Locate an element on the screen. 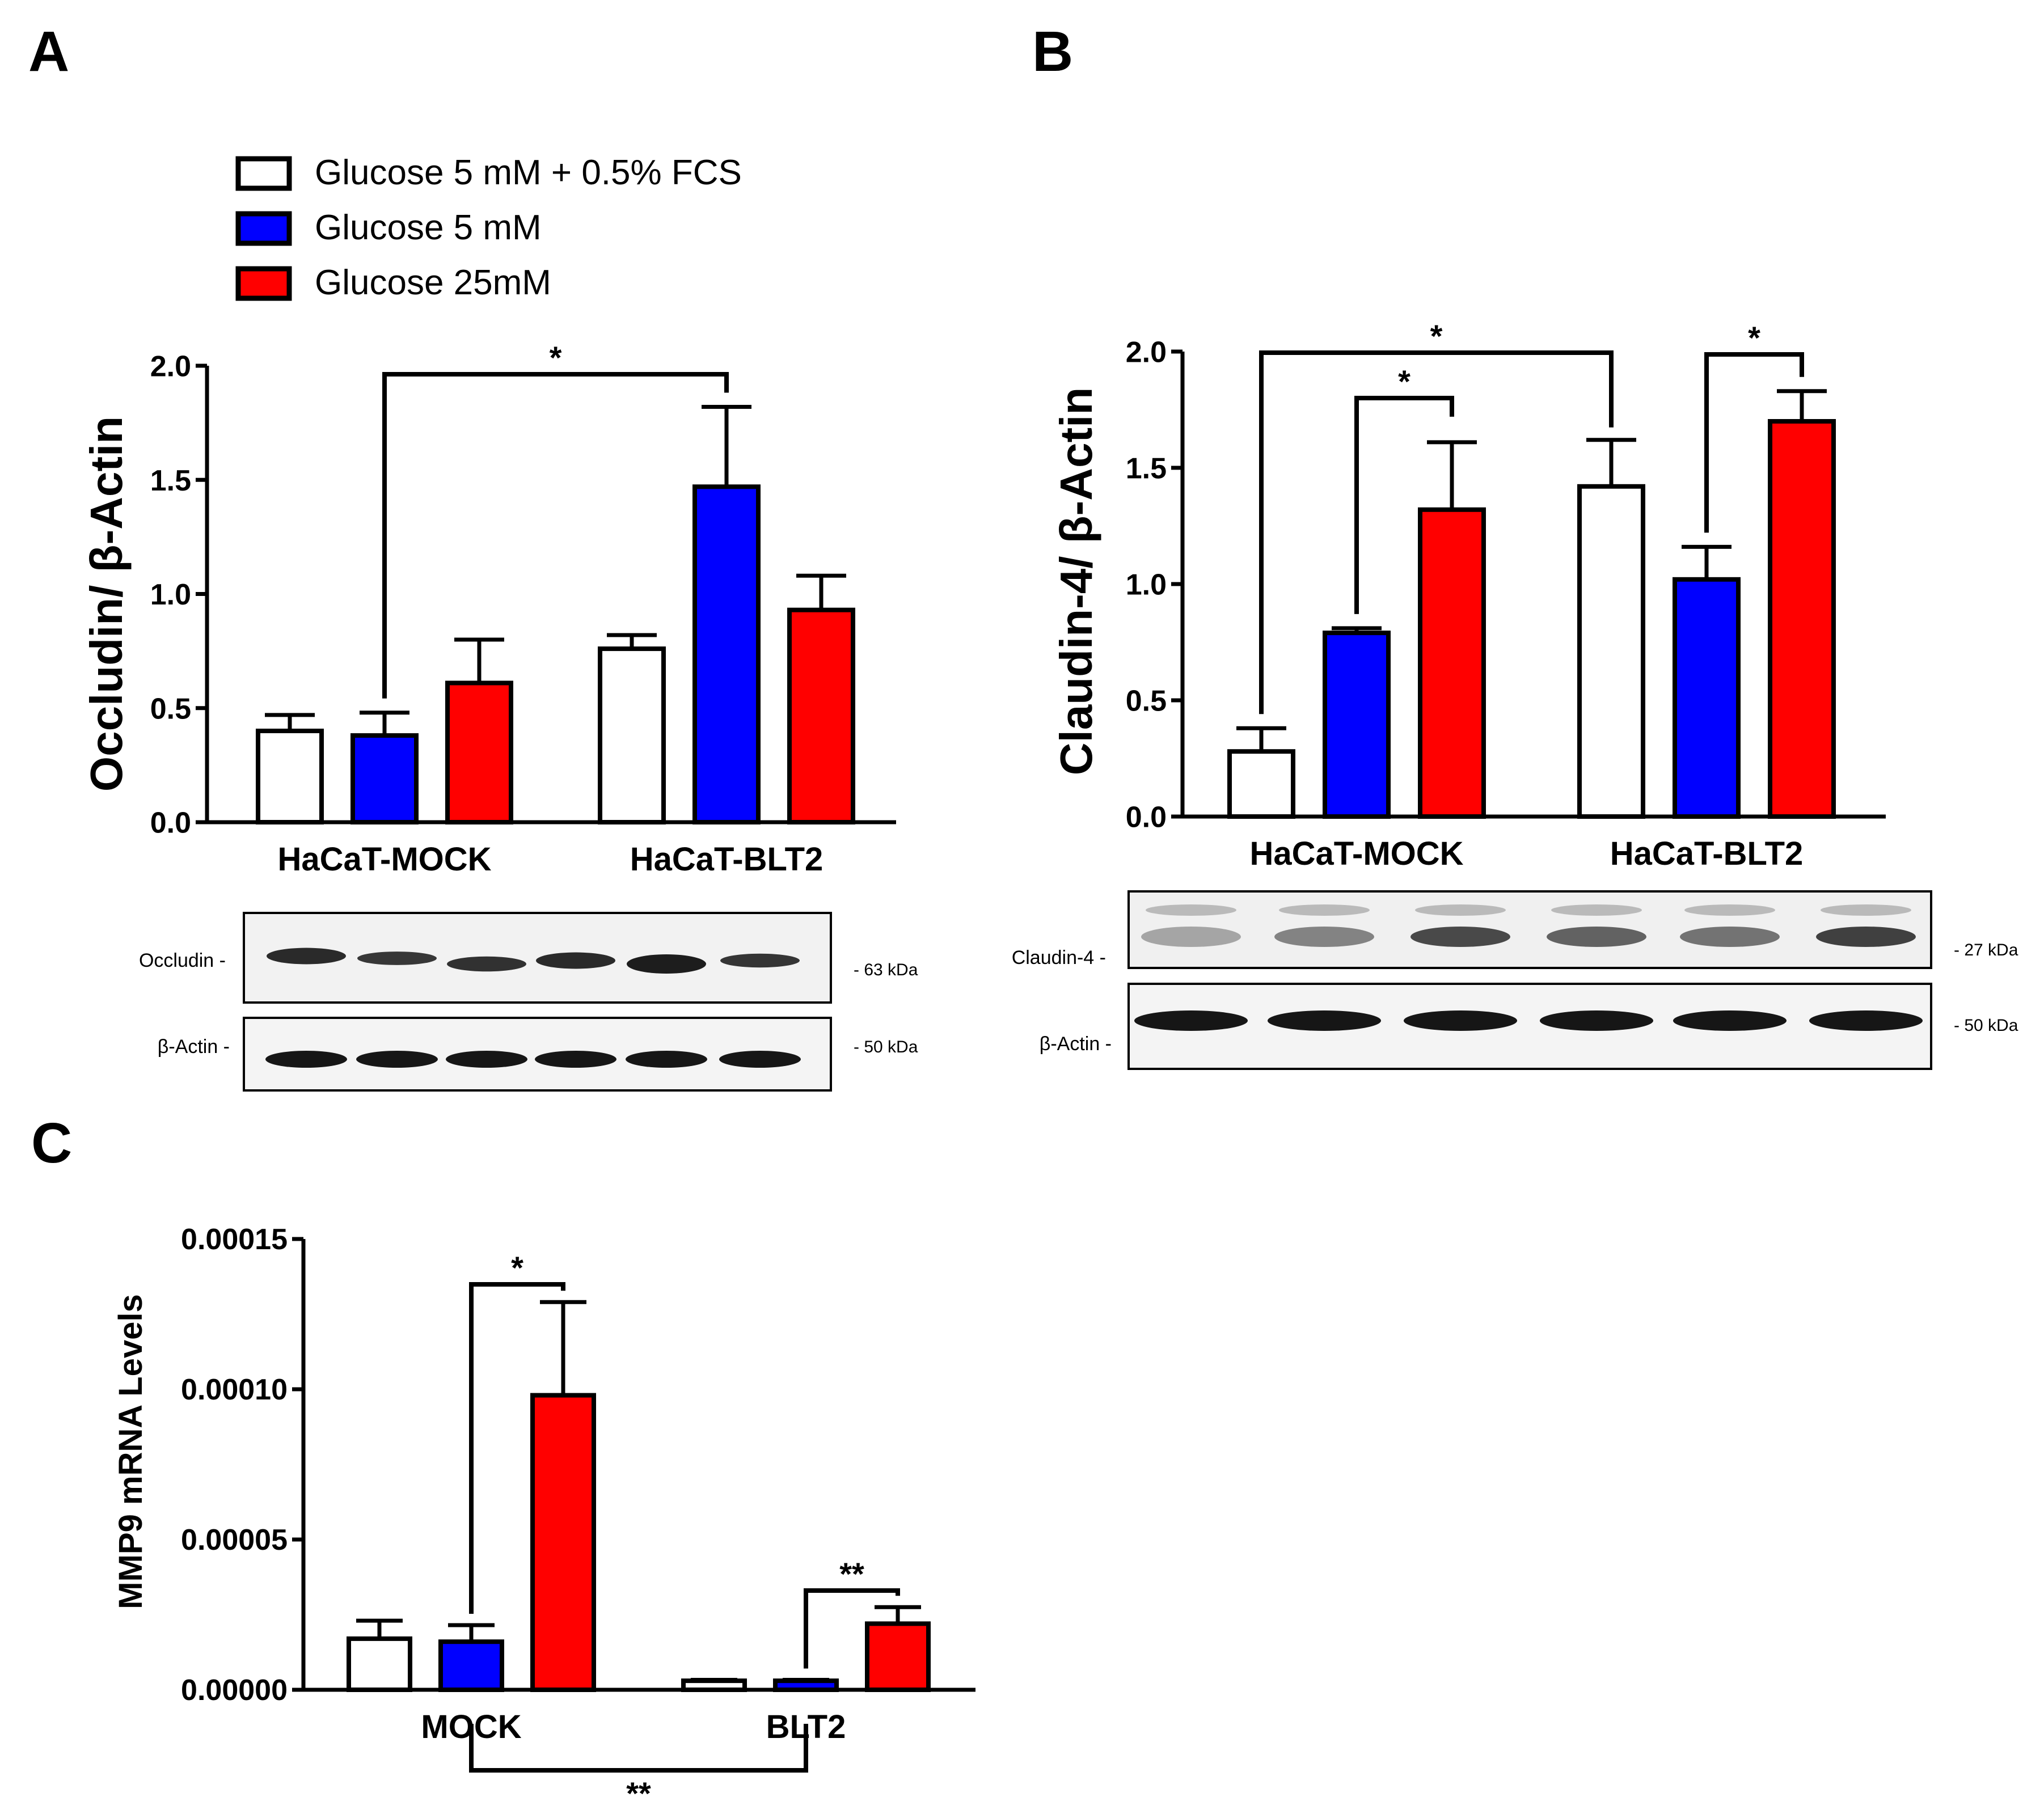 Image resolution: width=2044 pixels, height=1810 pixels. bar-blt2-glucose-5-mm is located at coordinates (806, 1685).